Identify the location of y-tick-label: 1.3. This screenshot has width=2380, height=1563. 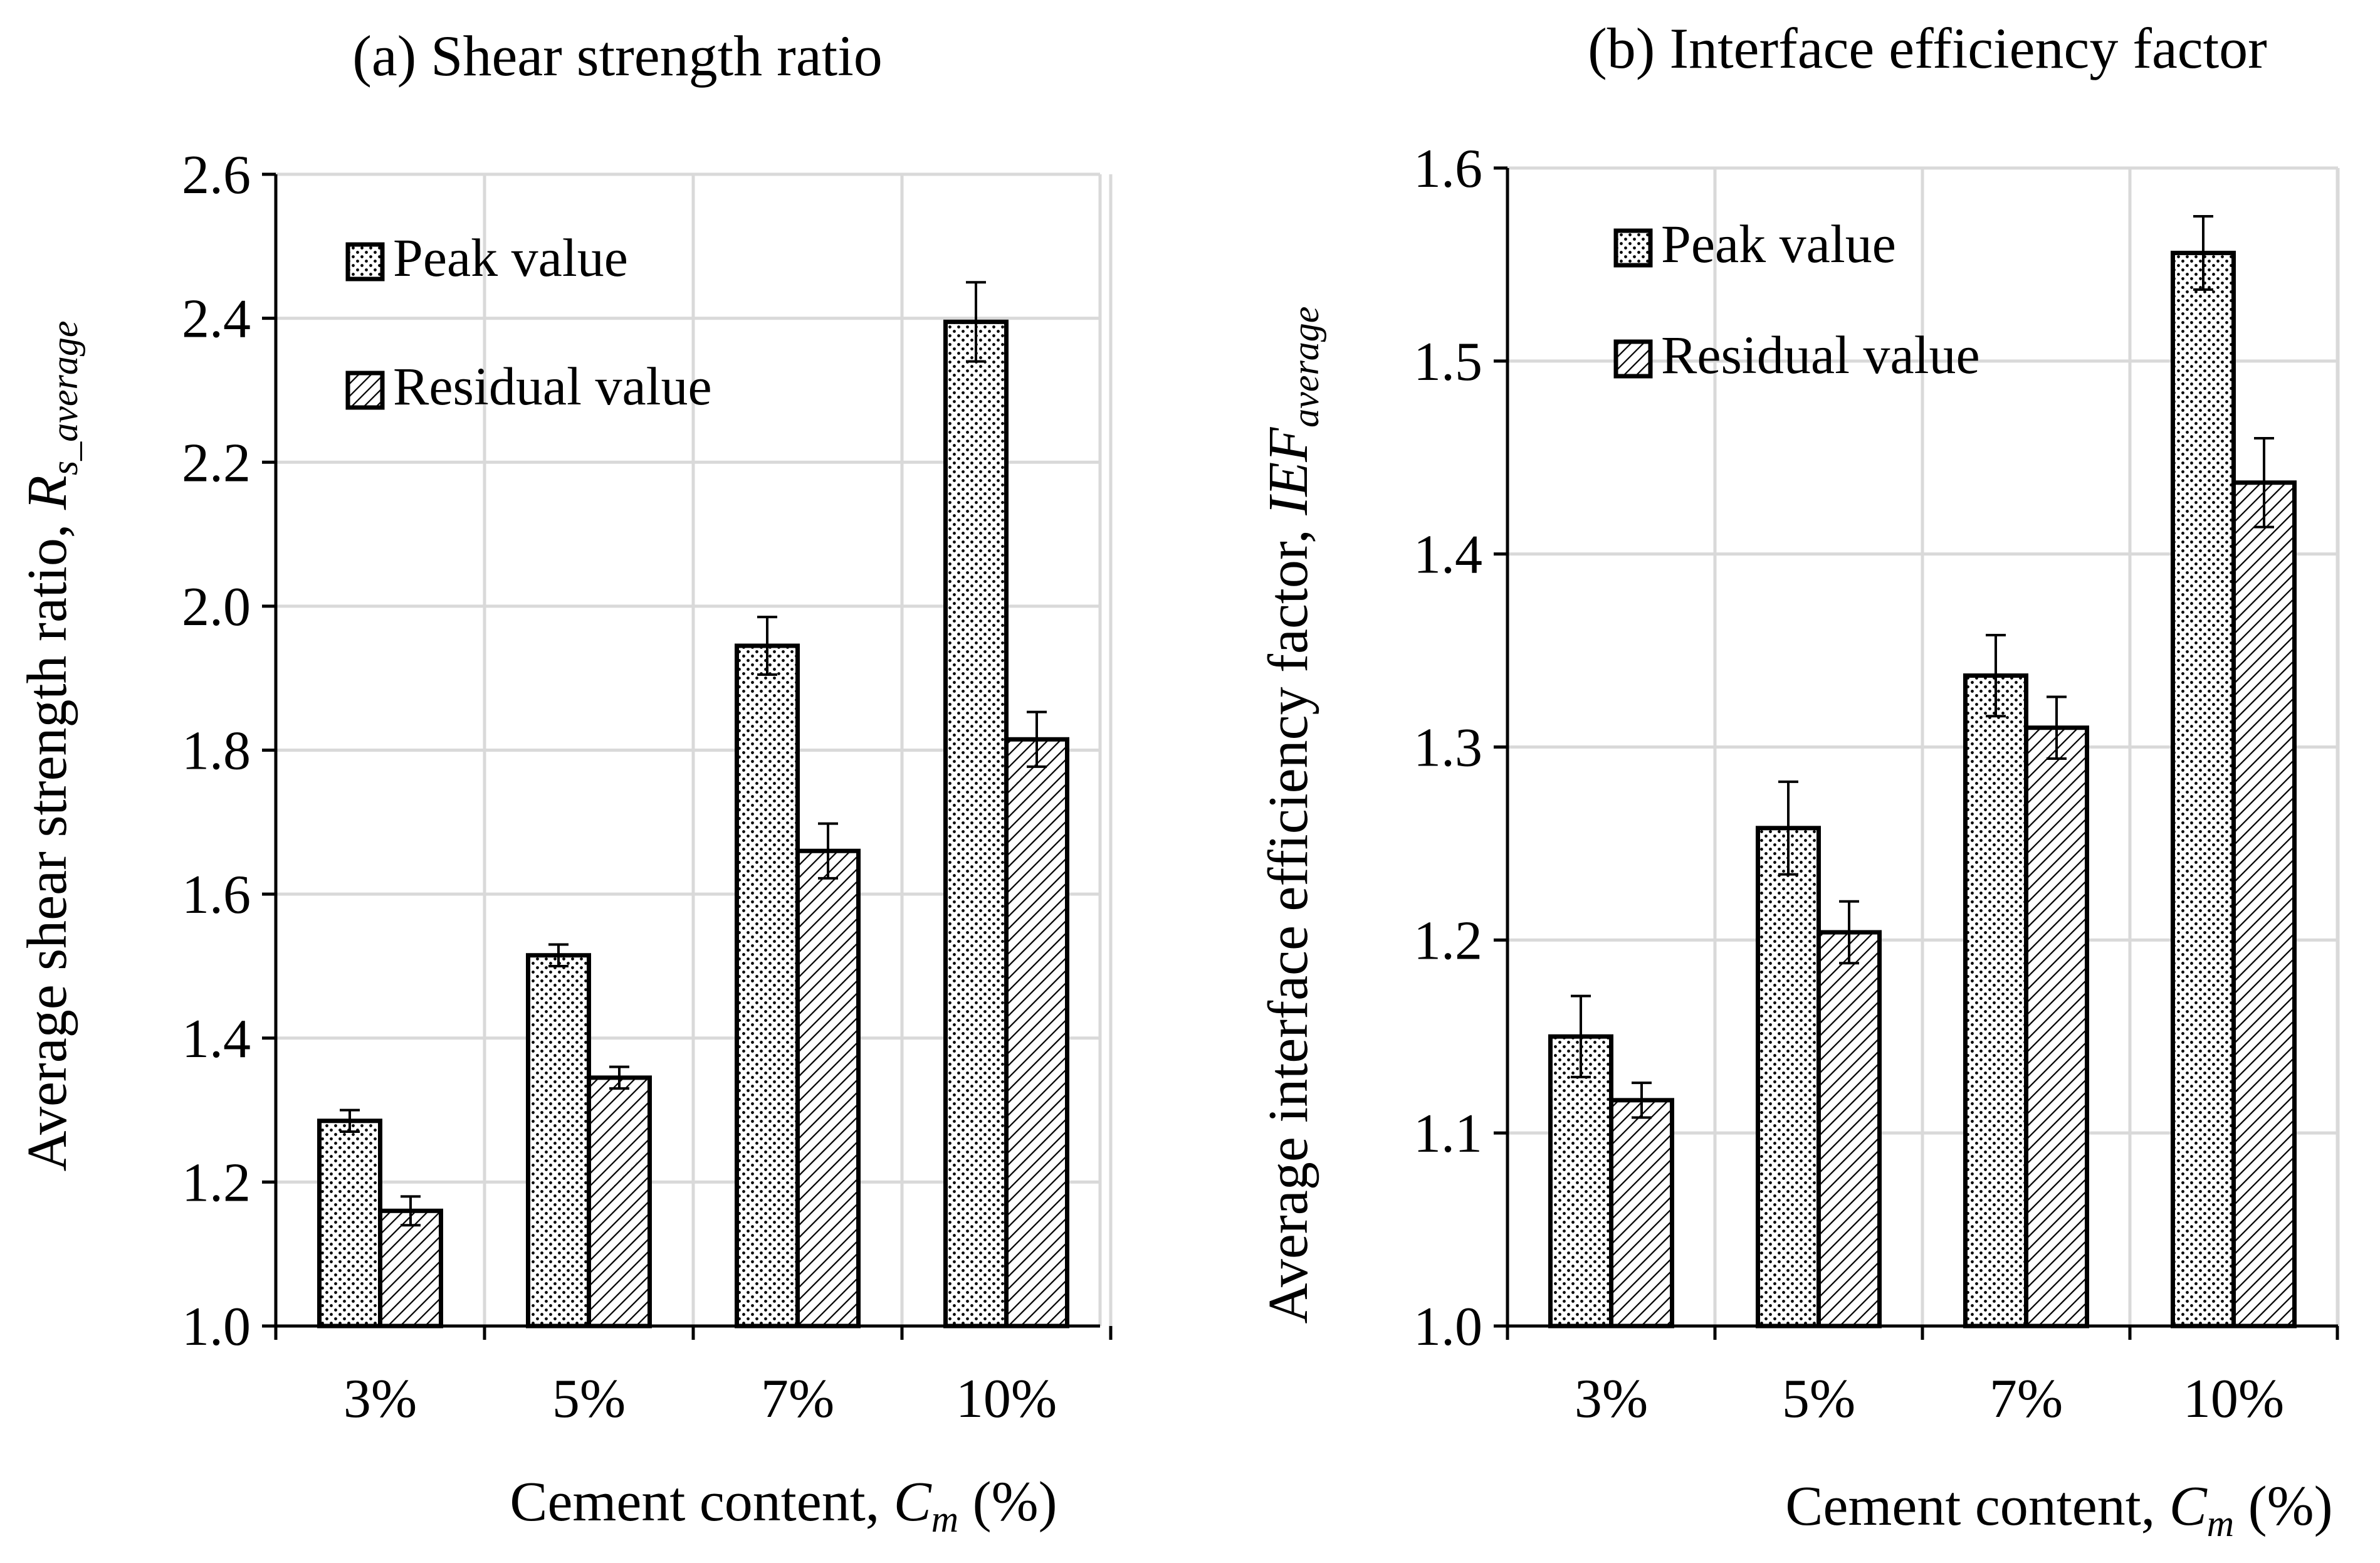
(1447, 748).